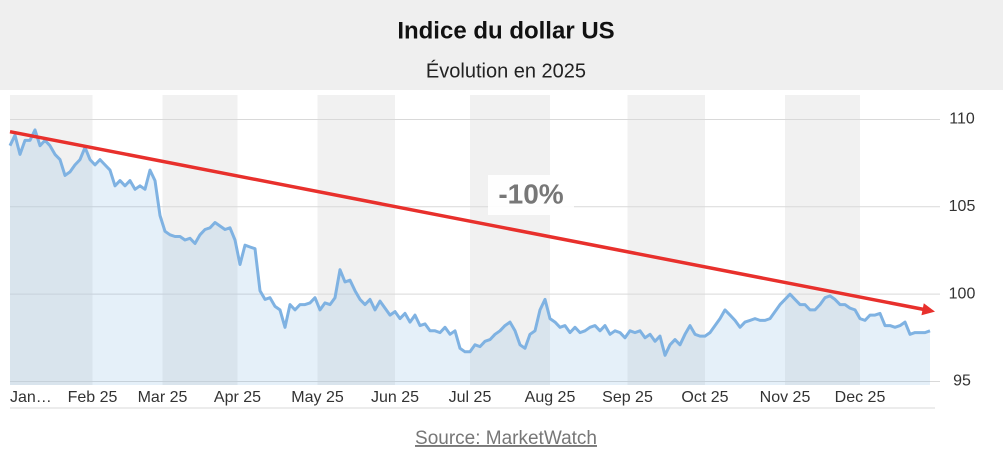 This screenshot has height=463, width=1003. What do you see at coordinates (785, 397) in the screenshot?
I see `x-tick-label: Nov 25` at bounding box center [785, 397].